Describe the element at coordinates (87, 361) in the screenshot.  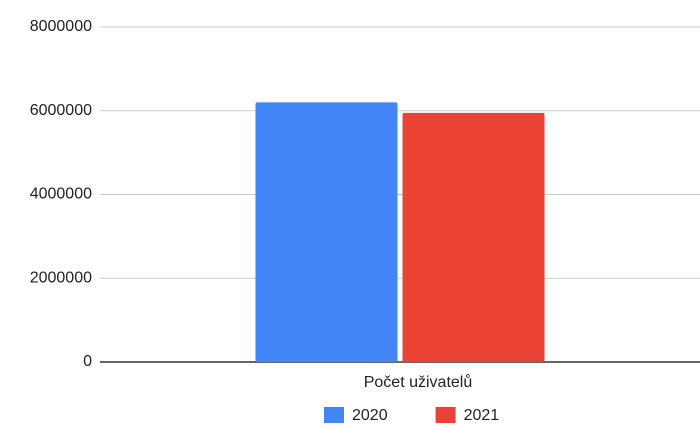
I see `y-tick-label: 0` at that location.